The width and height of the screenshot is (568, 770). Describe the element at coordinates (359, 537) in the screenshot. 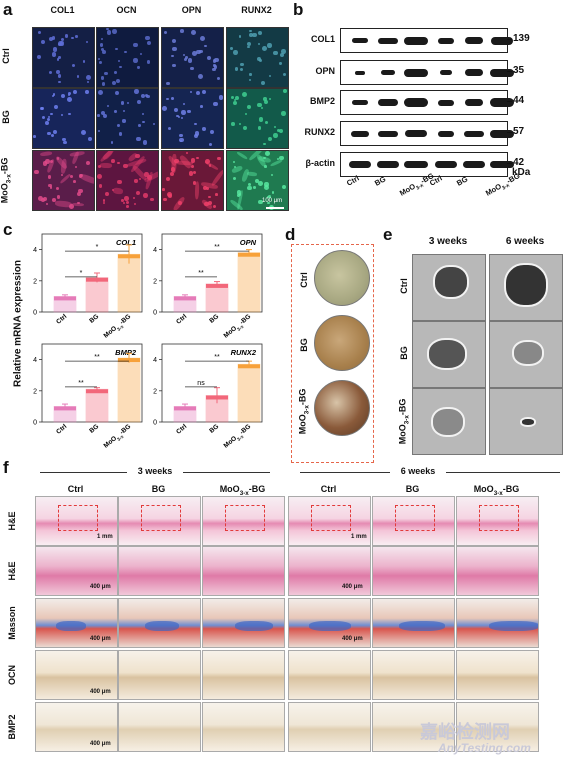

I see `scale-bar-1mm: 1 mm` at that location.